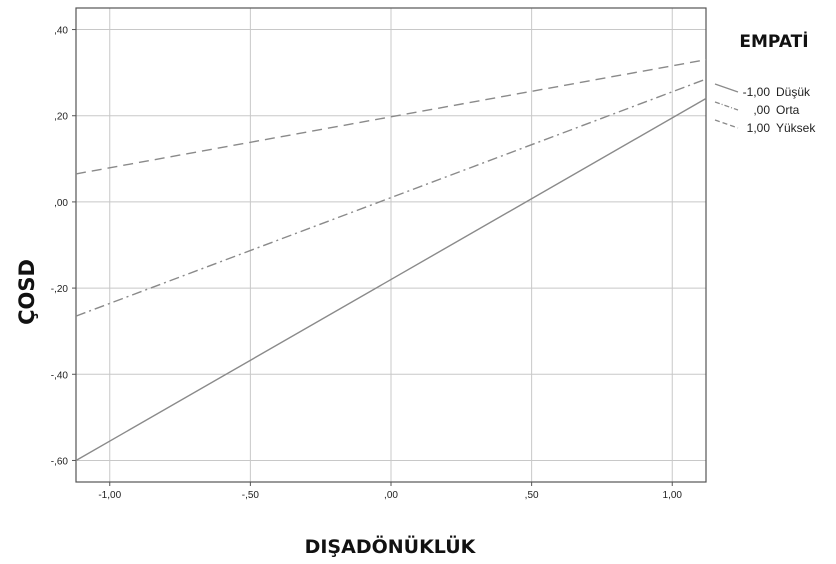 Image resolution: width=836 pixels, height=564 pixels. I want to click on x-tick-label: -,50, so click(251, 495).